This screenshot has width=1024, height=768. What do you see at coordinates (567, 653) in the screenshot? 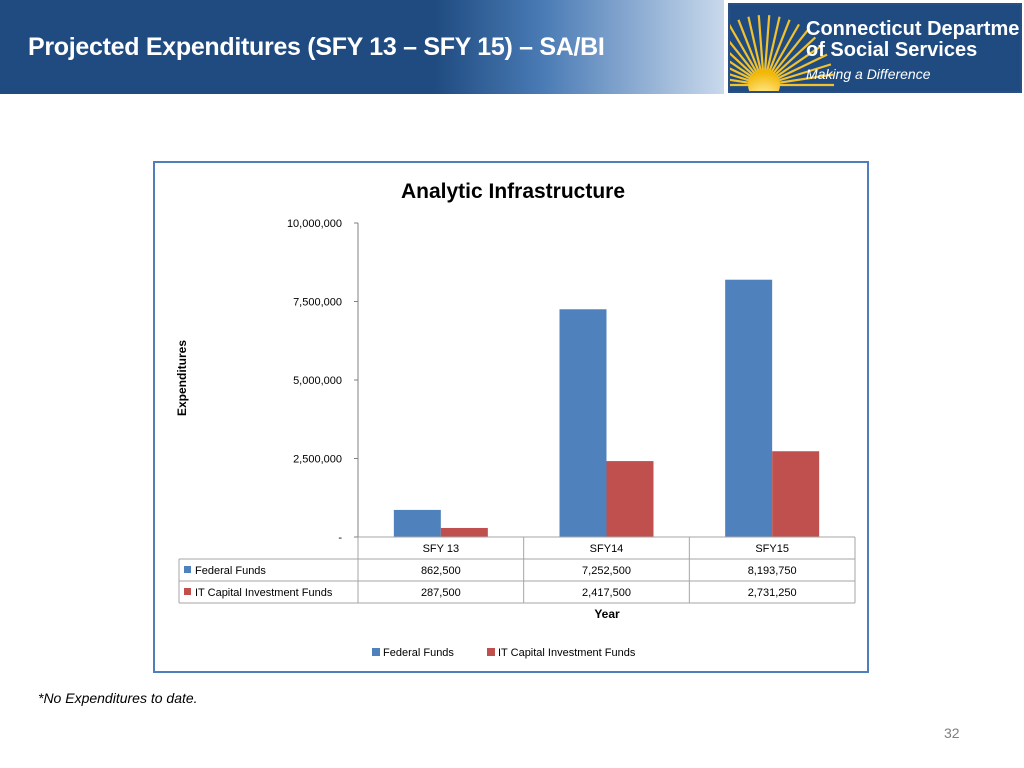
I see `legend-entry: IT Capital Investment Funds` at bounding box center [567, 653].